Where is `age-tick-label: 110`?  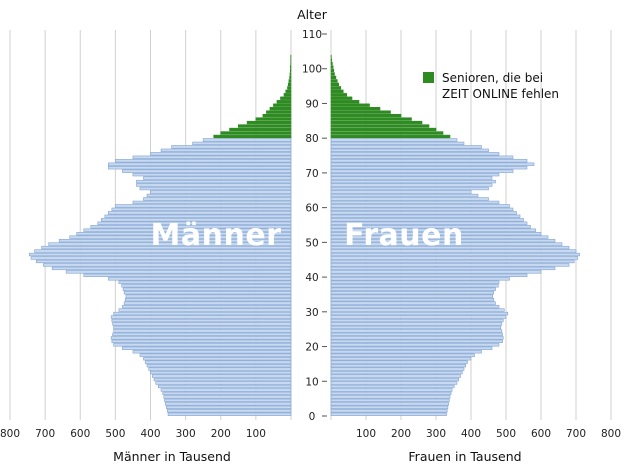 age-tick-label: 110 is located at coordinates (312, 35).